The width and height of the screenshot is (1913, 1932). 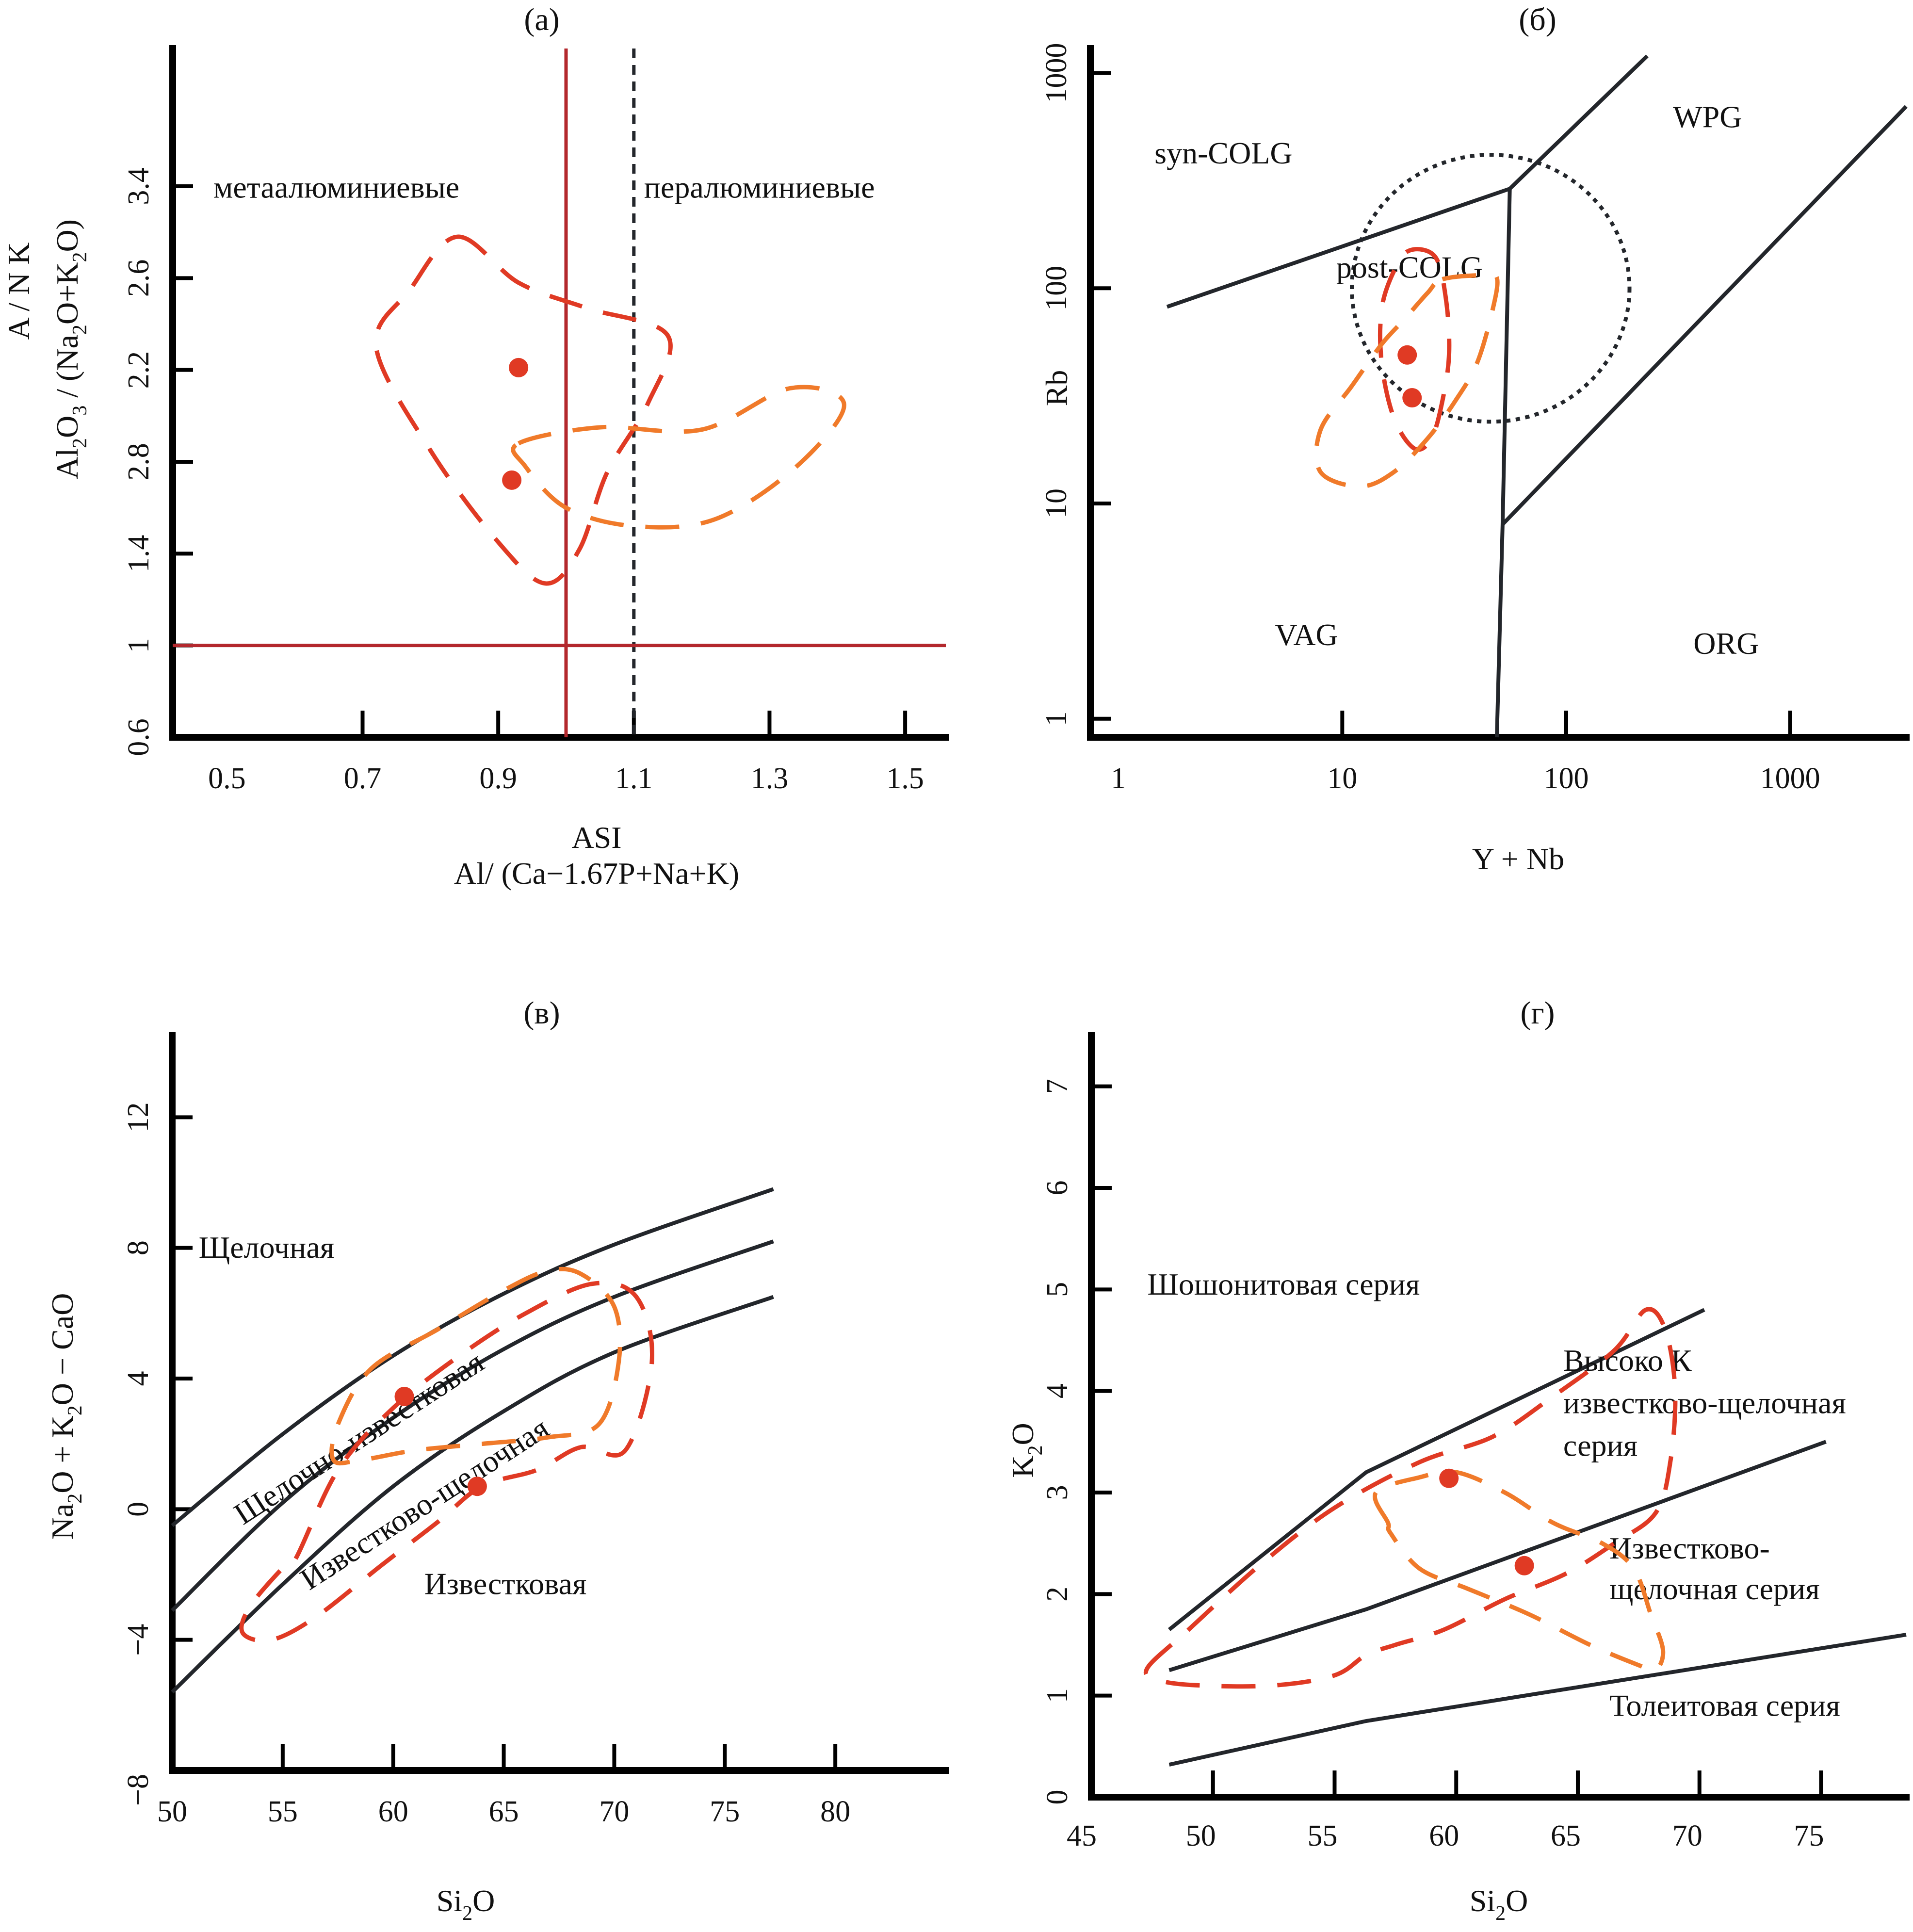 What do you see at coordinates (138, 186) in the screenshot?
I see `panel-a-y-tick-label: 3.4` at bounding box center [138, 186].